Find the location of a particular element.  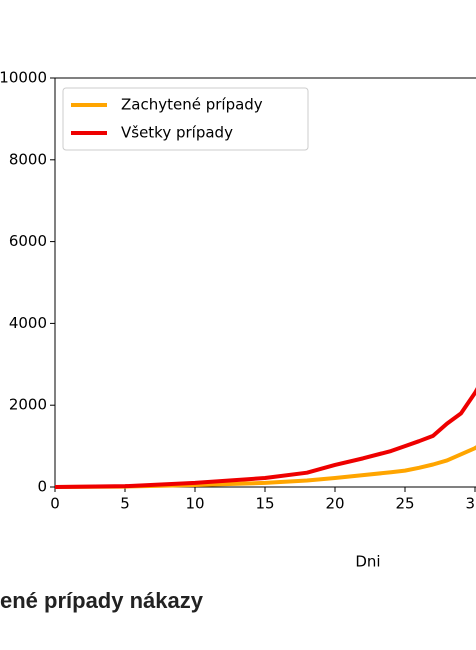

y-tick-label: 6000 is located at coordinates (28, 241).